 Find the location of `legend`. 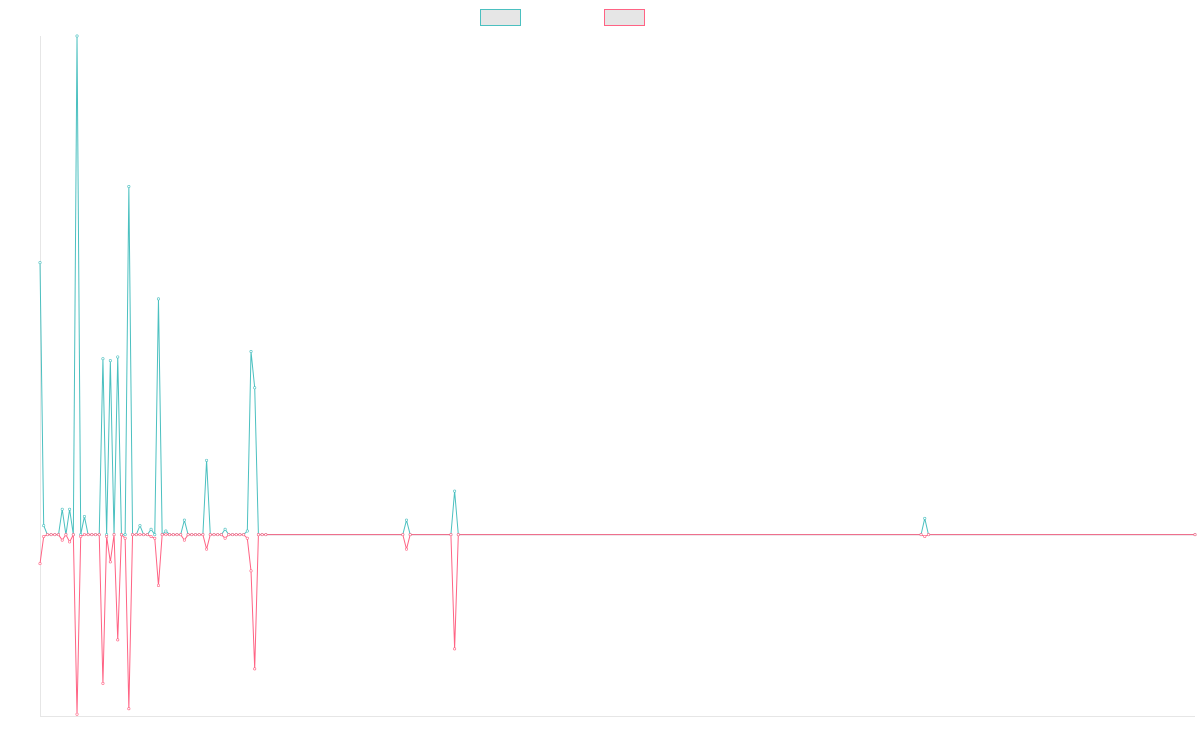

legend is located at coordinates (562, 17).